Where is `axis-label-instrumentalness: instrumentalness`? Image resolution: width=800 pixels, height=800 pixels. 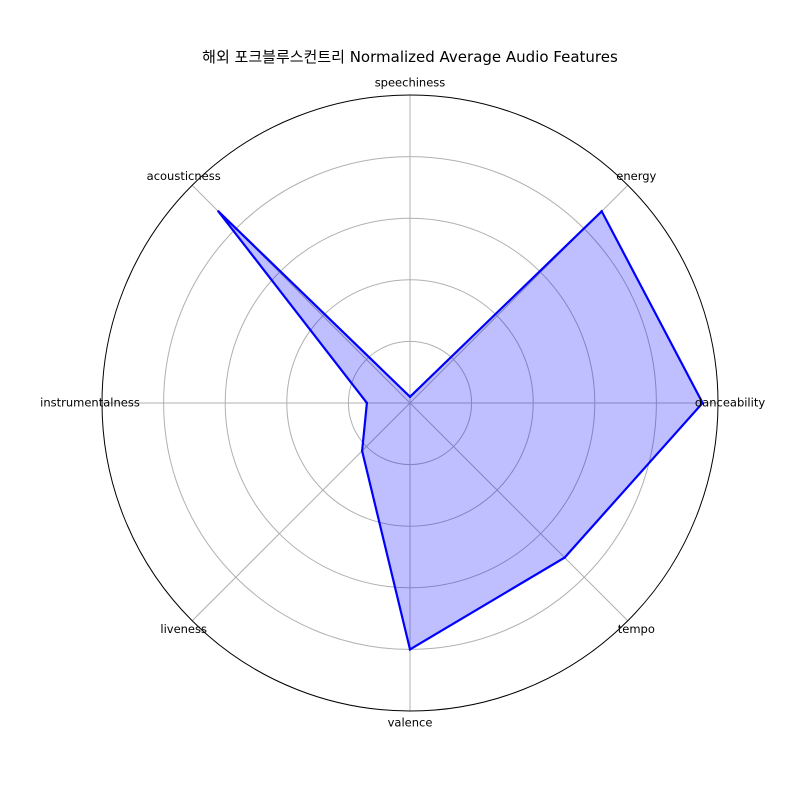 axis-label-instrumentalness: instrumentalness is located at coordinates (90, 403).